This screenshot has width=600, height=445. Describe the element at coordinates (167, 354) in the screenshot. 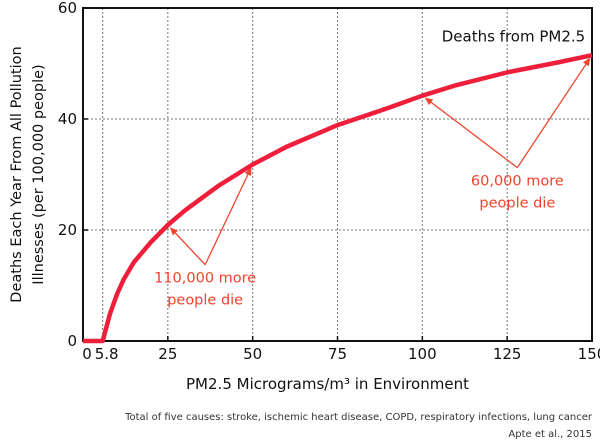

I see `x-tick-label: 25` at that location.